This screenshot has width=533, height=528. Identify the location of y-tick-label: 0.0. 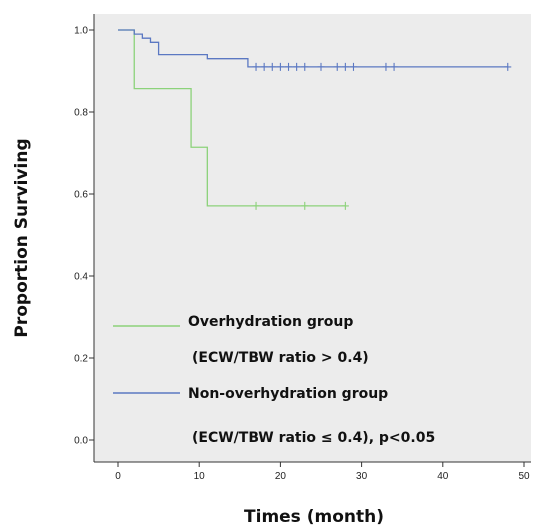
(81, 441).